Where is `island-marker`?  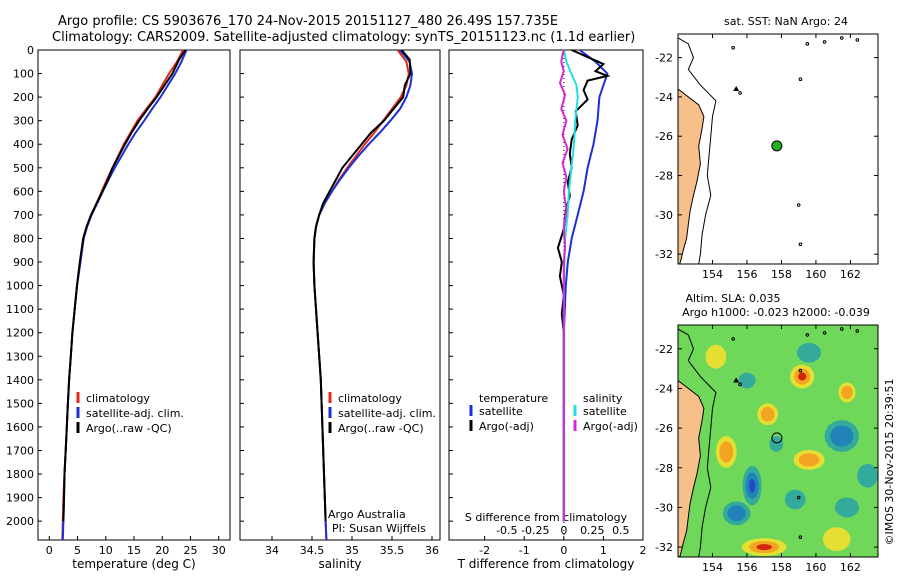
island-marker is located at coordinates (736, 380).